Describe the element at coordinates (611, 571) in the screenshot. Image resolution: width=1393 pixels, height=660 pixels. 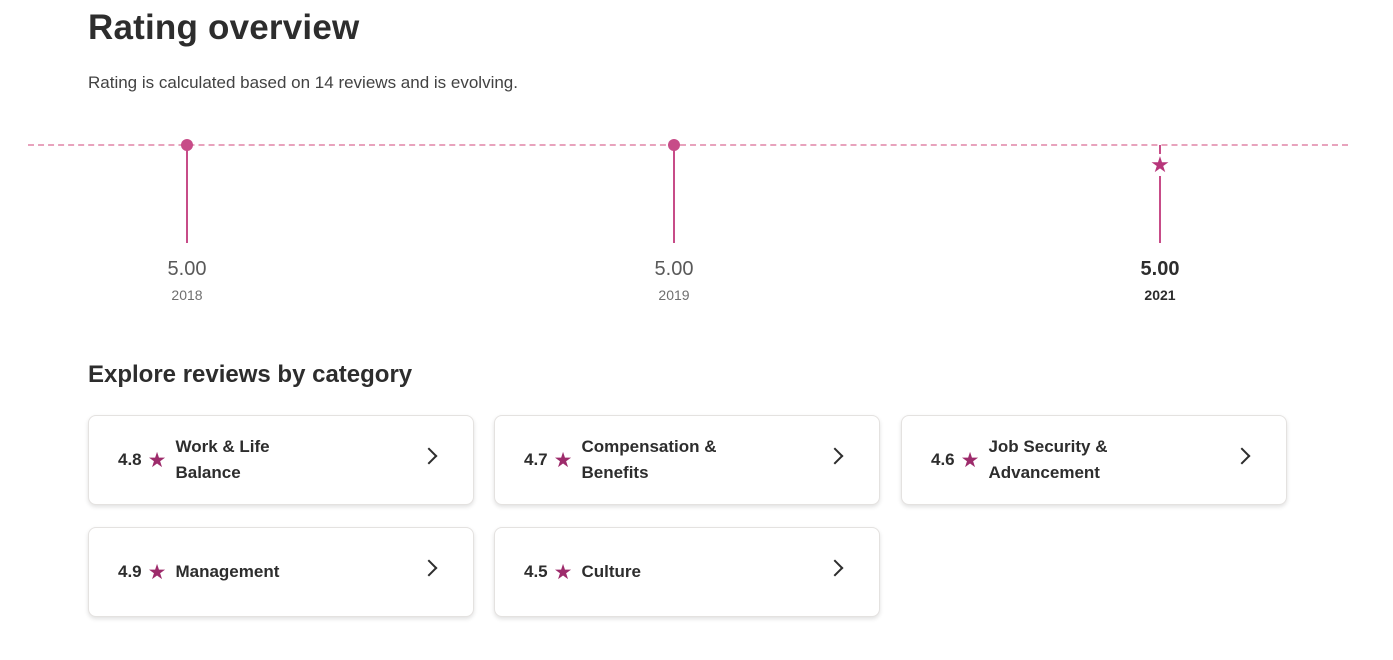
I see `category-label: Culture` at that location.